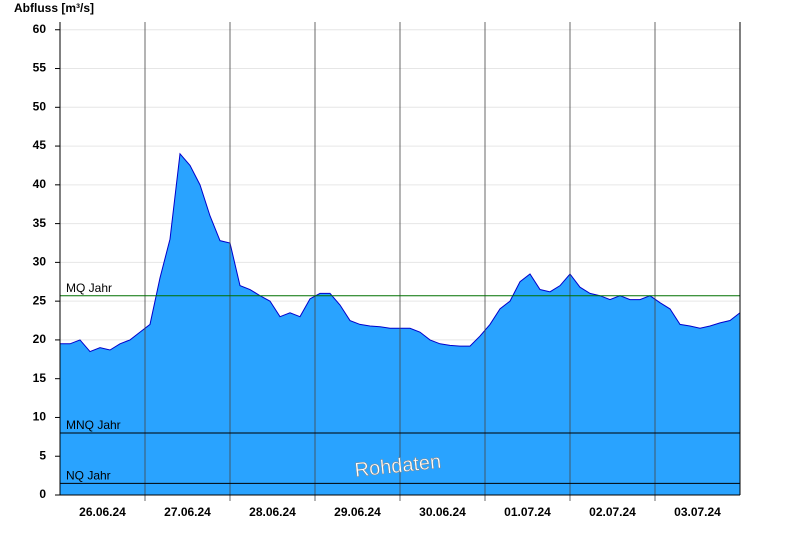 This screenshot has width=800, height=555. Describe the element at coordinates (357, 512) in the screenshot. I see `x-tick-label: 29.06.24` at that location.